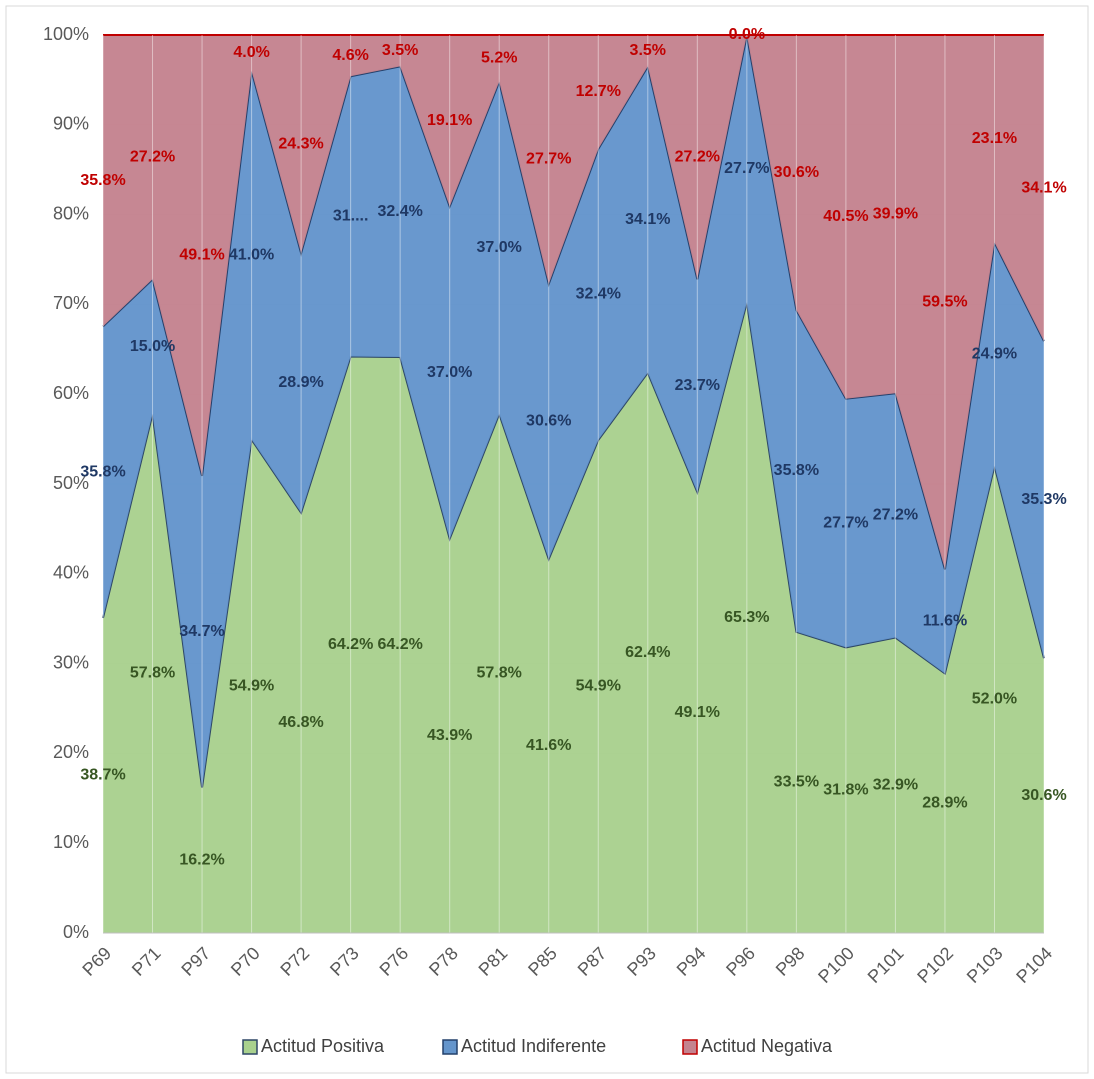  Describe the element at coordinates (71, 662) in the screenshot. I see `y-tick-label: 30%` at that location.